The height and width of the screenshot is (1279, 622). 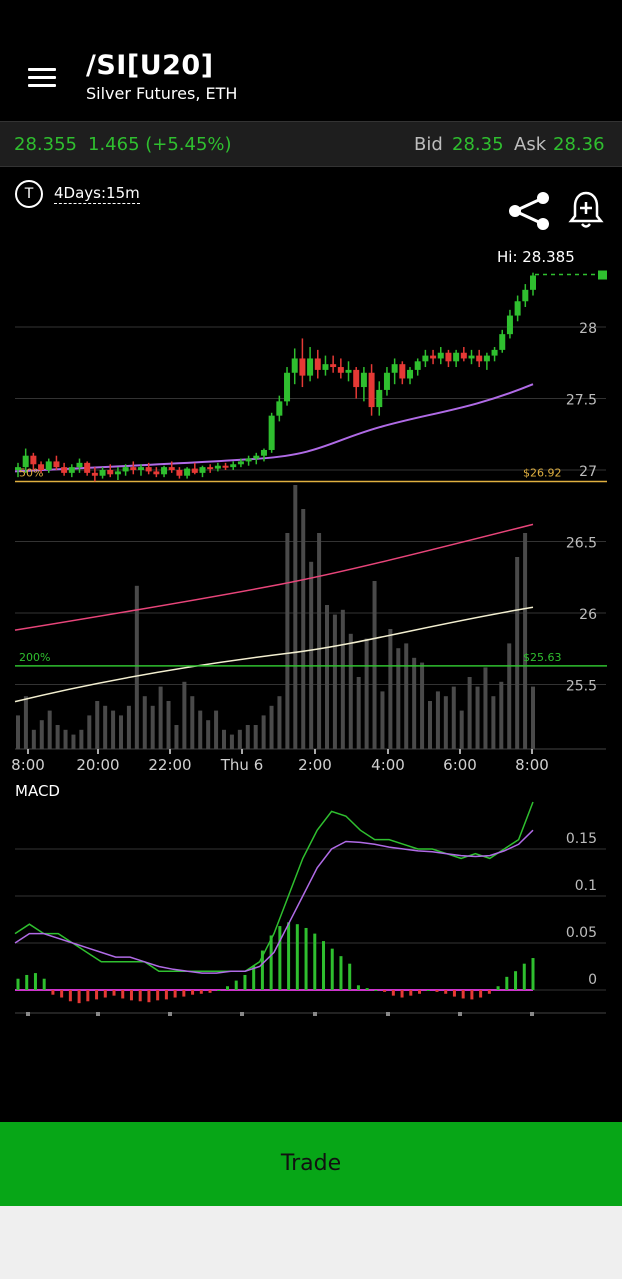 I want to click on time-axis-label: 6:00, so click(x=460, y=765).